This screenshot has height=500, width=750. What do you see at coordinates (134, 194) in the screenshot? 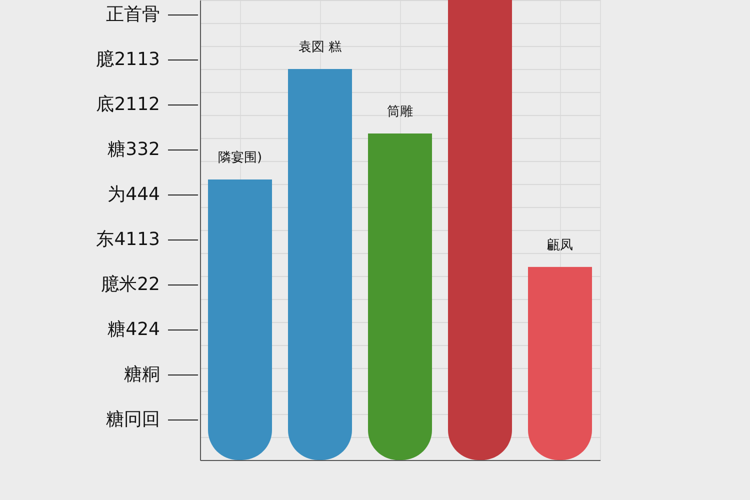
I see `text: 为444` at bounding box center [134, 194].